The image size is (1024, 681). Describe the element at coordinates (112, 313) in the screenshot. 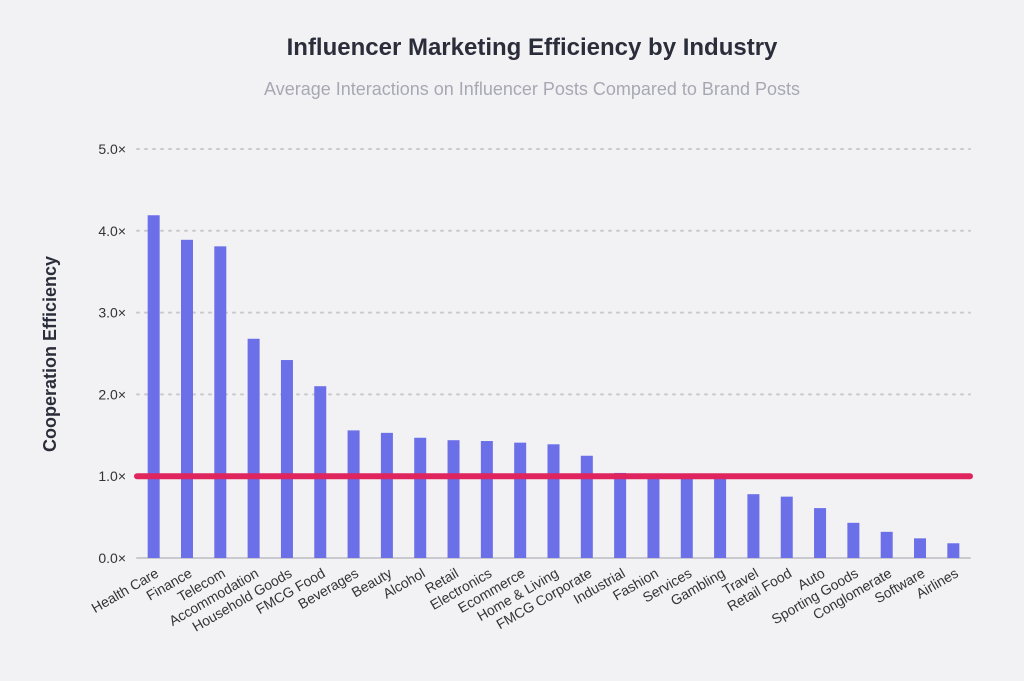

I see `y-tick-label: 3.0×` at that location.